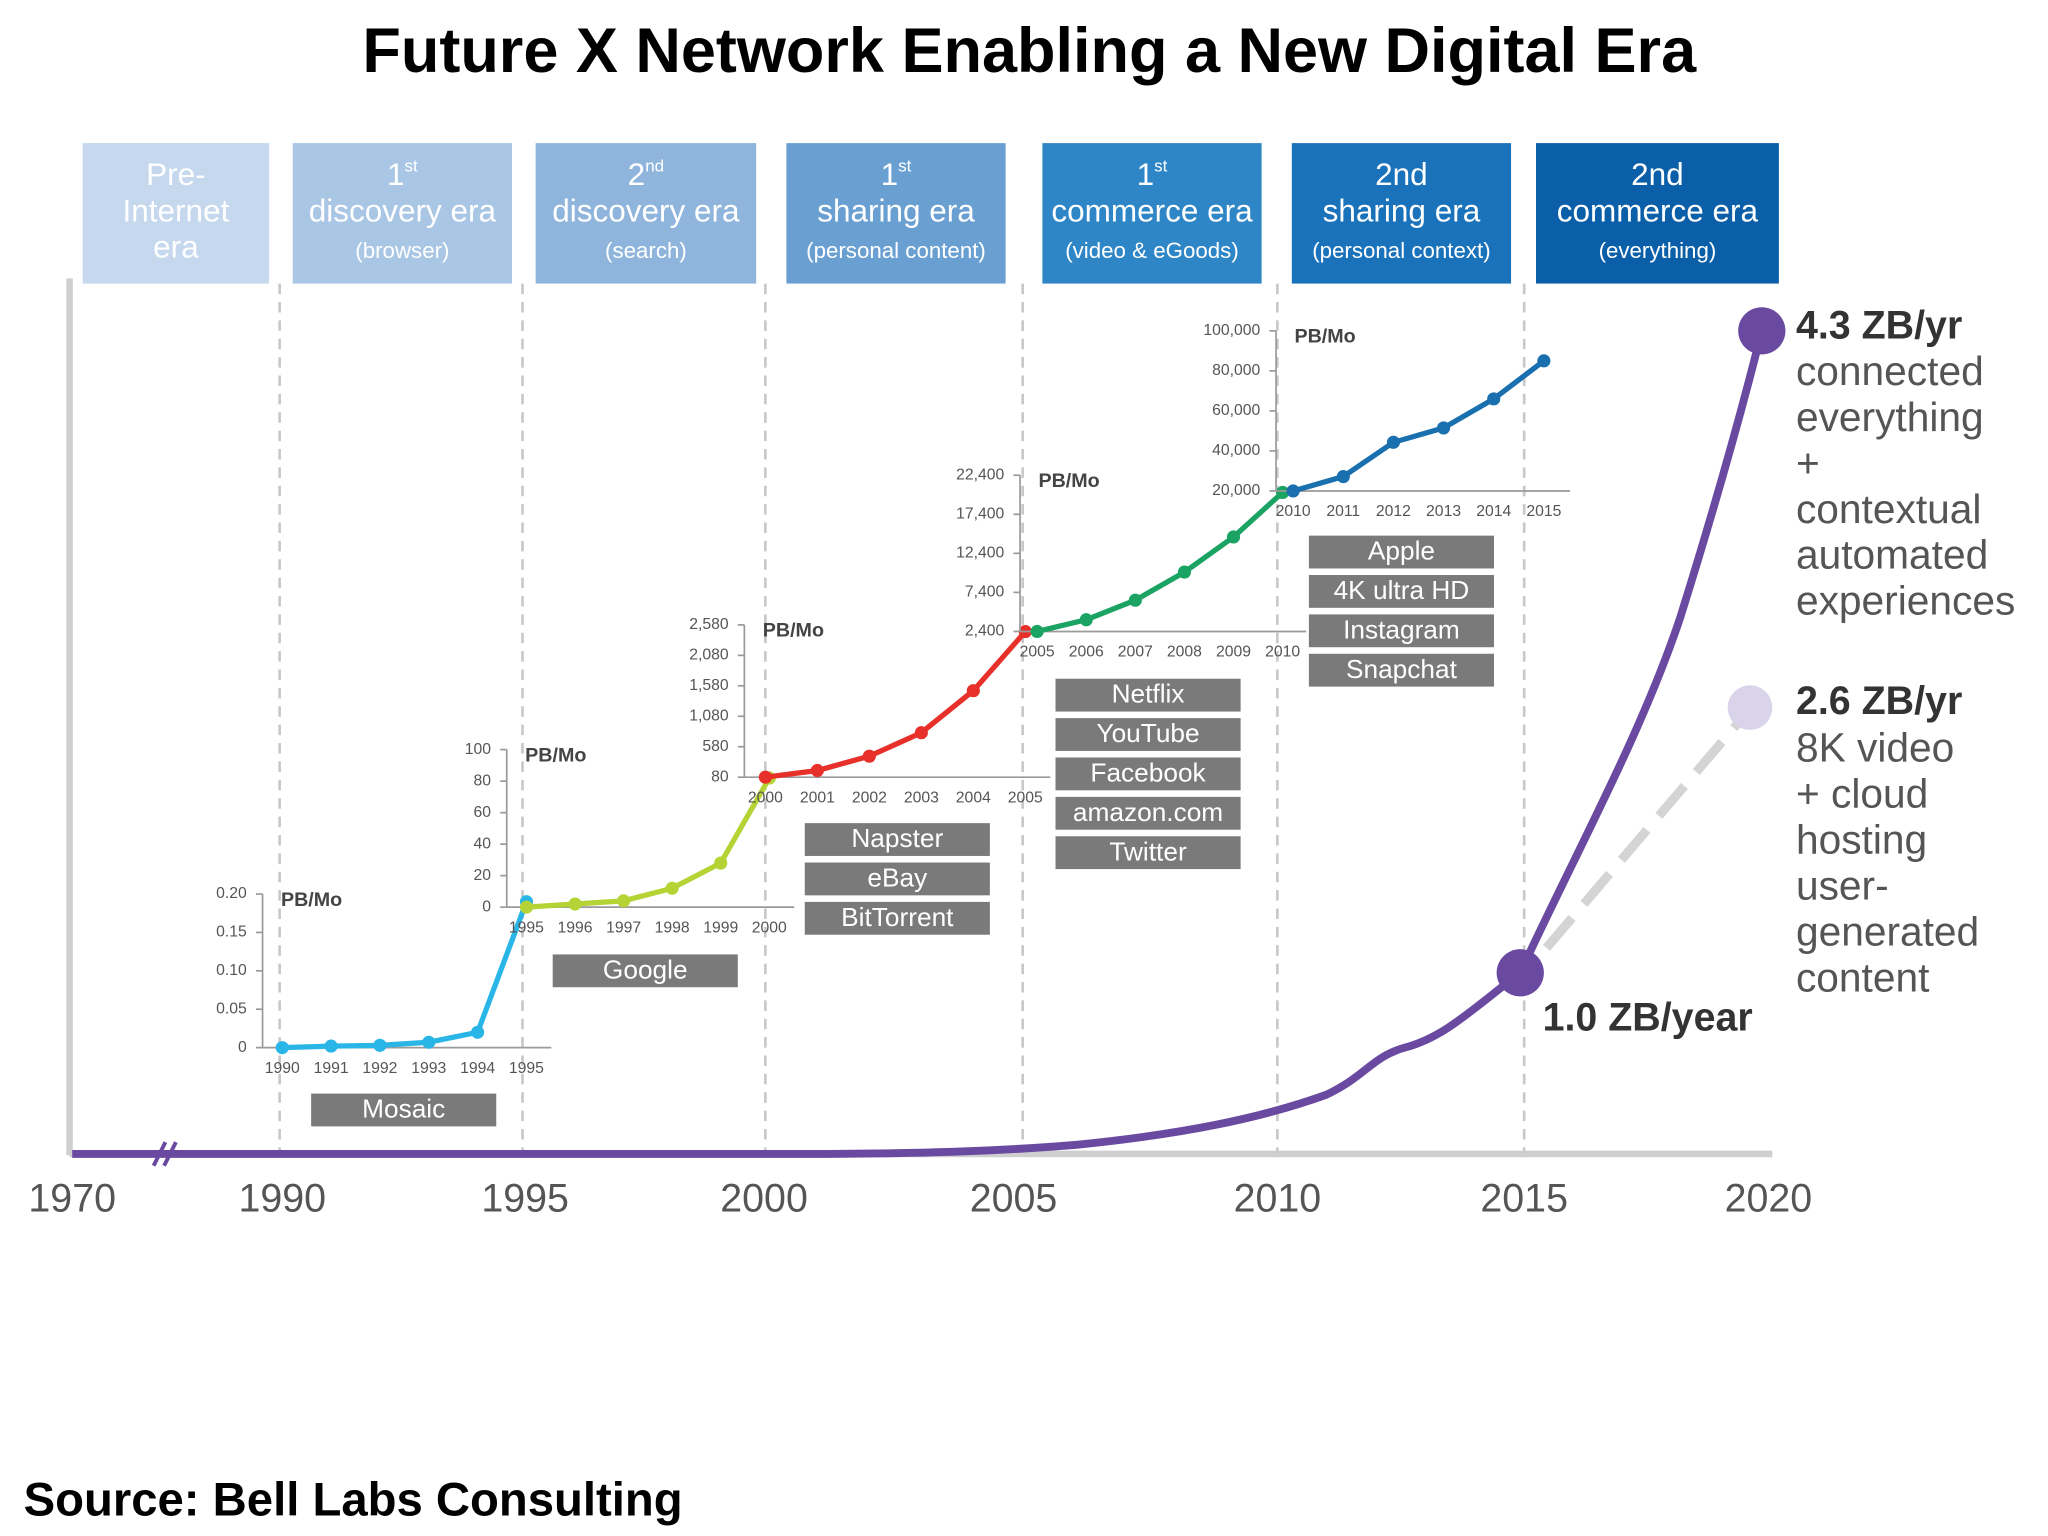 The height and width of the screenshot is (1536, 2048). Describe the element at coordinates (764, 1199) in the screenshot. I see `timeline-year: 2000` at that location.